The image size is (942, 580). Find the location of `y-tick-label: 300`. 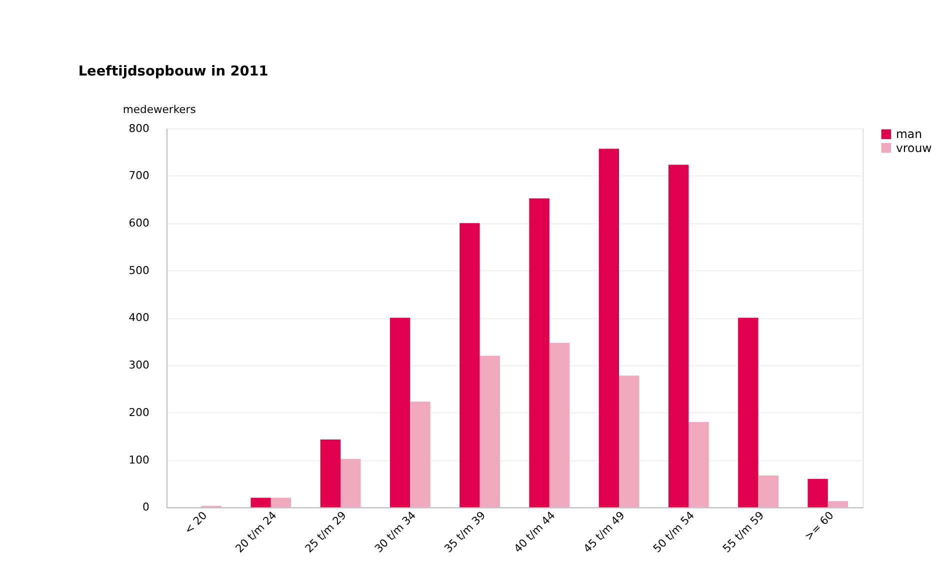

y-tick-label: 300 is located at coordinates (139, 365).